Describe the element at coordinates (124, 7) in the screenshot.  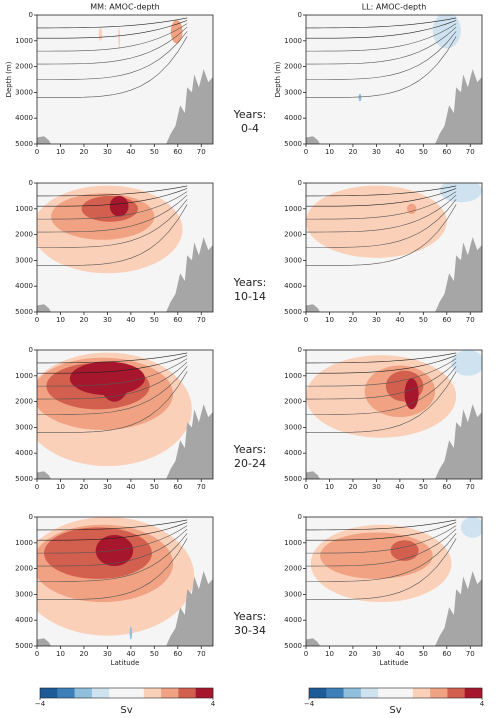
I see `panel-title: MM: AMOC-depth` at that location.